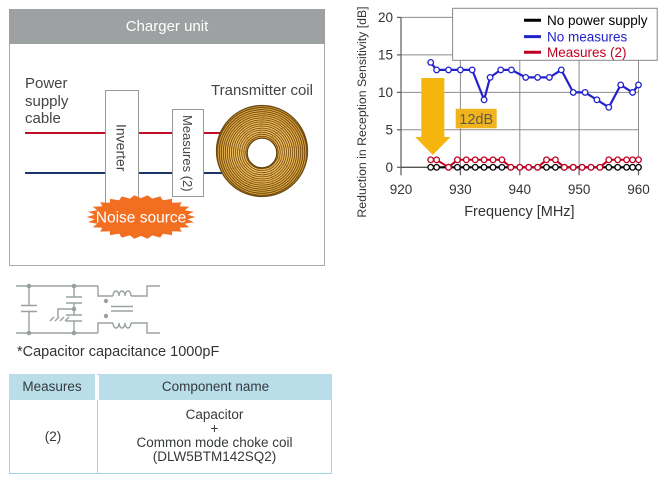 The height and width of the screenshot is (483, 667). Describe the element at coordinates (362, 111) in the screenshot. I see `svg-text:Reduction in Reception Sensiti: Reduction in Reception Sensitivity [dB]` at that location.